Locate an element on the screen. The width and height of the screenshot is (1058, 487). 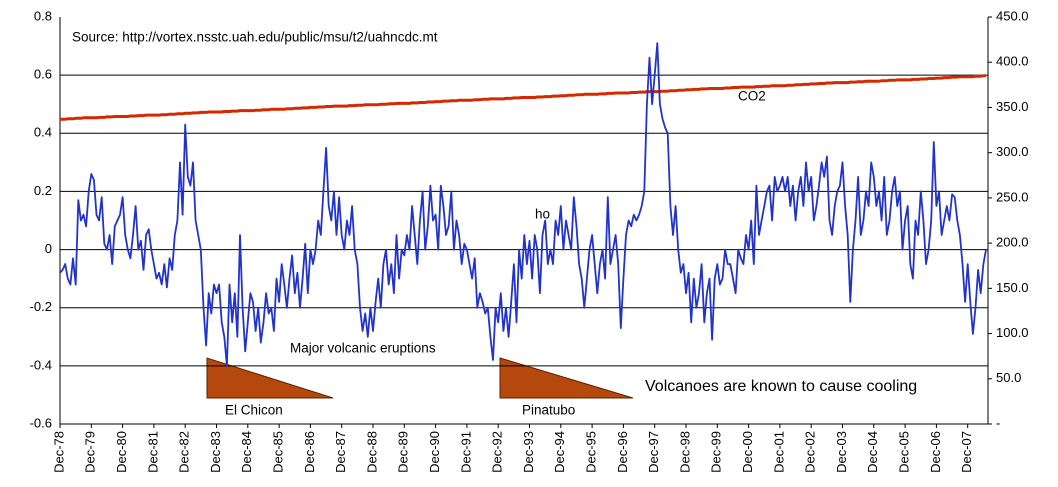
y-tick-label: -0.2 is located at coordinates (41, 306).